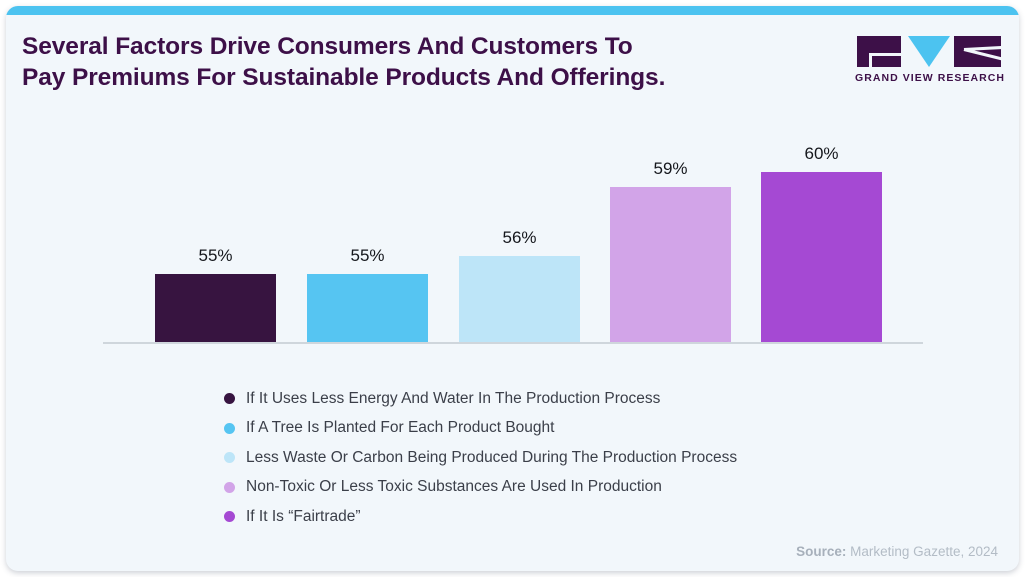 The width and height of the screenshot is (1025, 577). I want to click on bar-value-label: 60%, so click(821, 153).